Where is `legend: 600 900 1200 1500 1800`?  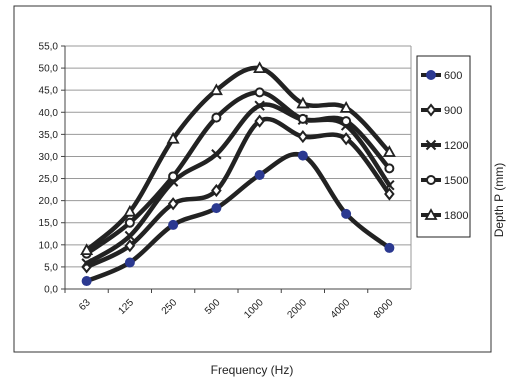 legend: 600 900 1200 1500 1800 is located at coordinates (444, 146).